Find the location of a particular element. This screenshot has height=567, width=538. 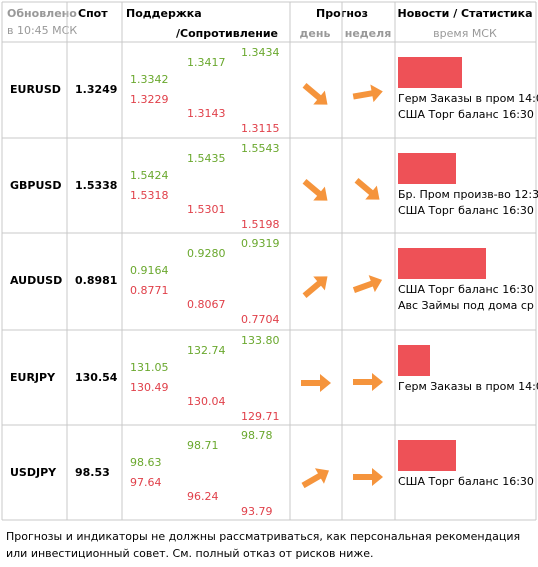

support-level: 0.9280 is located at coordinates (206, 253).